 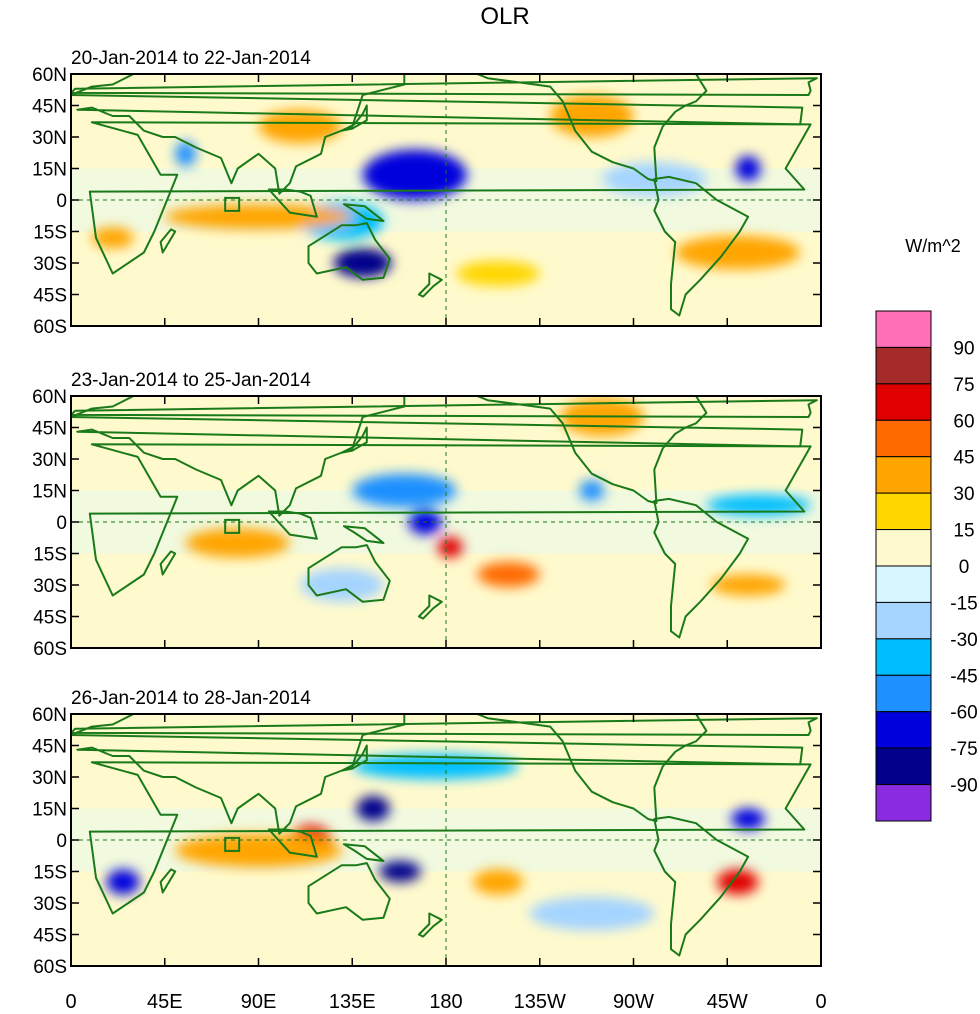 I want to click on lat-tick-label: 0, so click(x=61, y=841).